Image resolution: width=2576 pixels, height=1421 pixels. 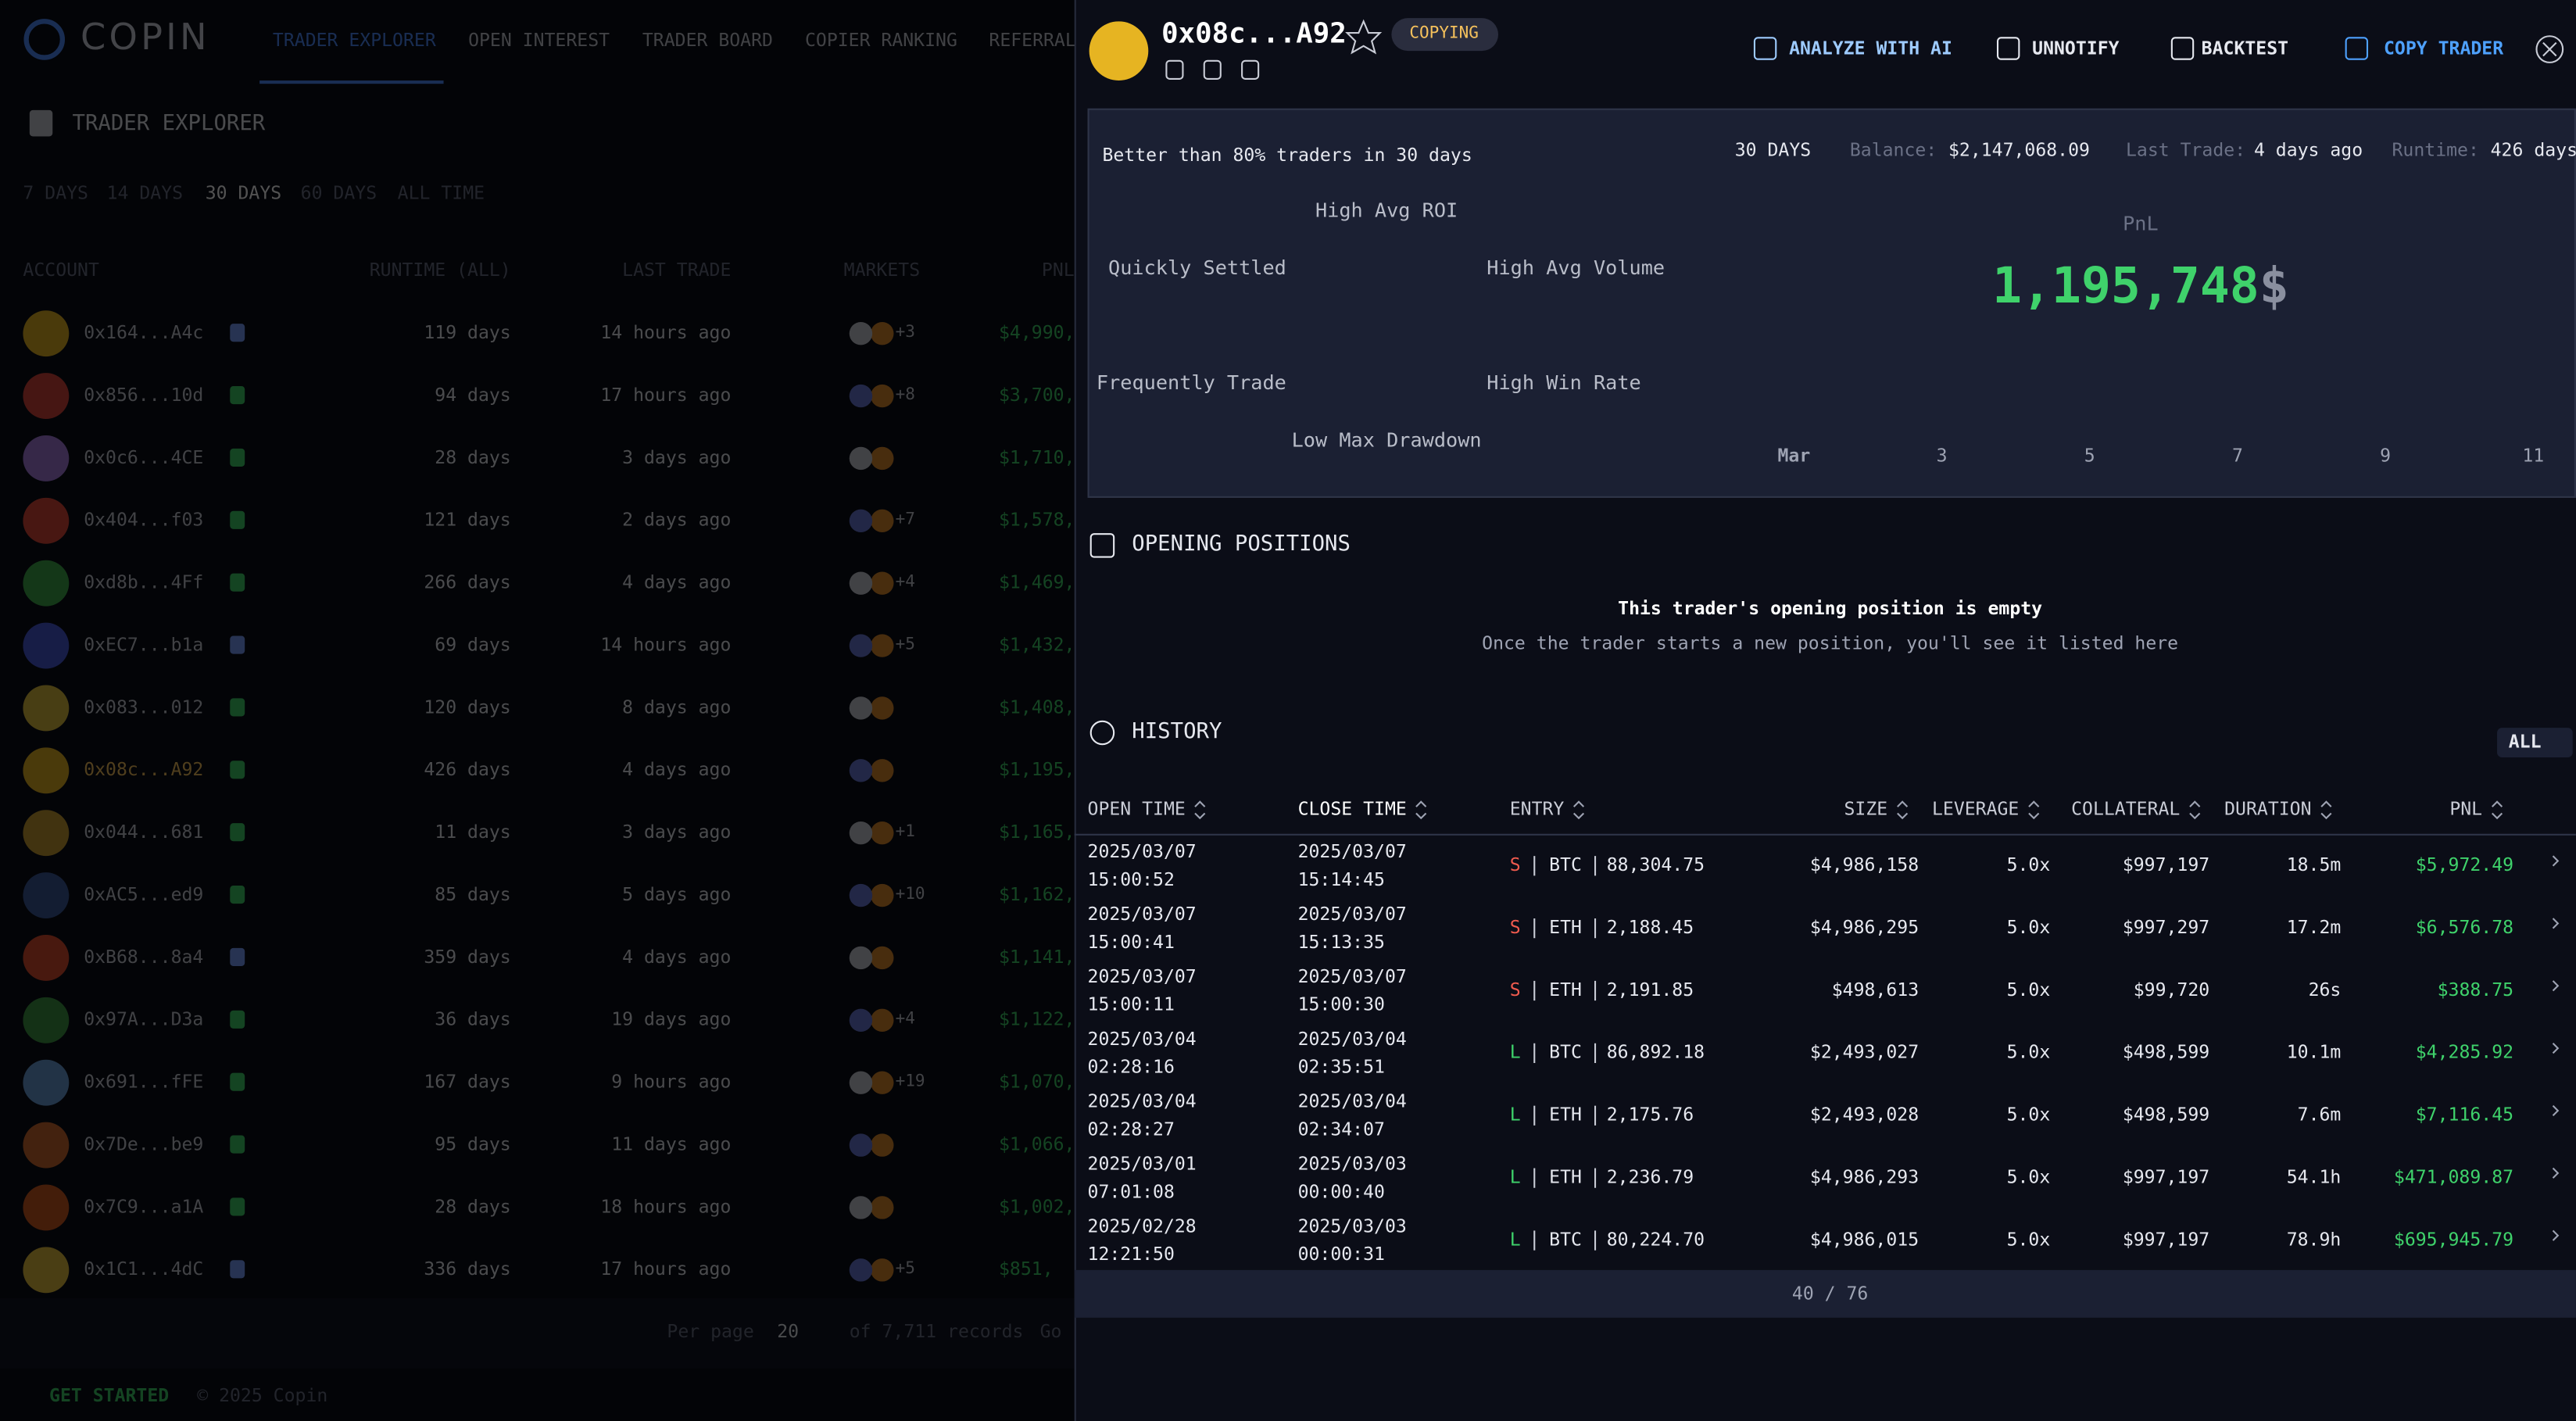 I want to click on entry-price: 2,175.76, so click(x=1650, y=1115).